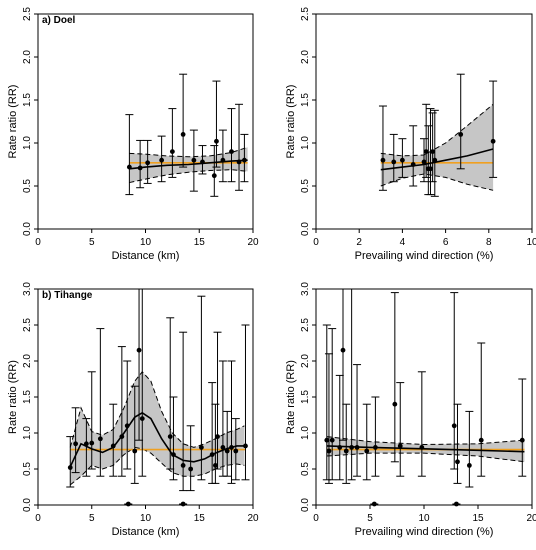 The width and height of the screenshot is (536, 550). Describe the element at coordinates (403, 242) in the screenshot. I see `x-tick-label: 4` at that location.